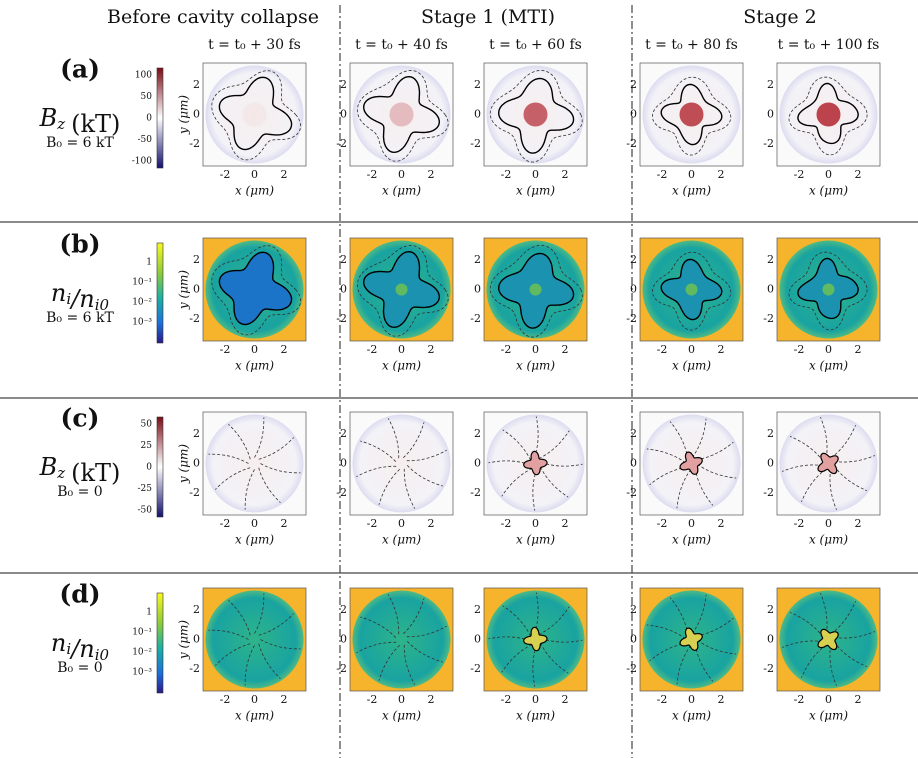 Image resolution: width=918 pixels, height=758 pixels. What do you see at coordinates (829, 45) in the screenshot?
I see `time-label: t = t₀ + 100 fs` at bounding box center [829, 45].